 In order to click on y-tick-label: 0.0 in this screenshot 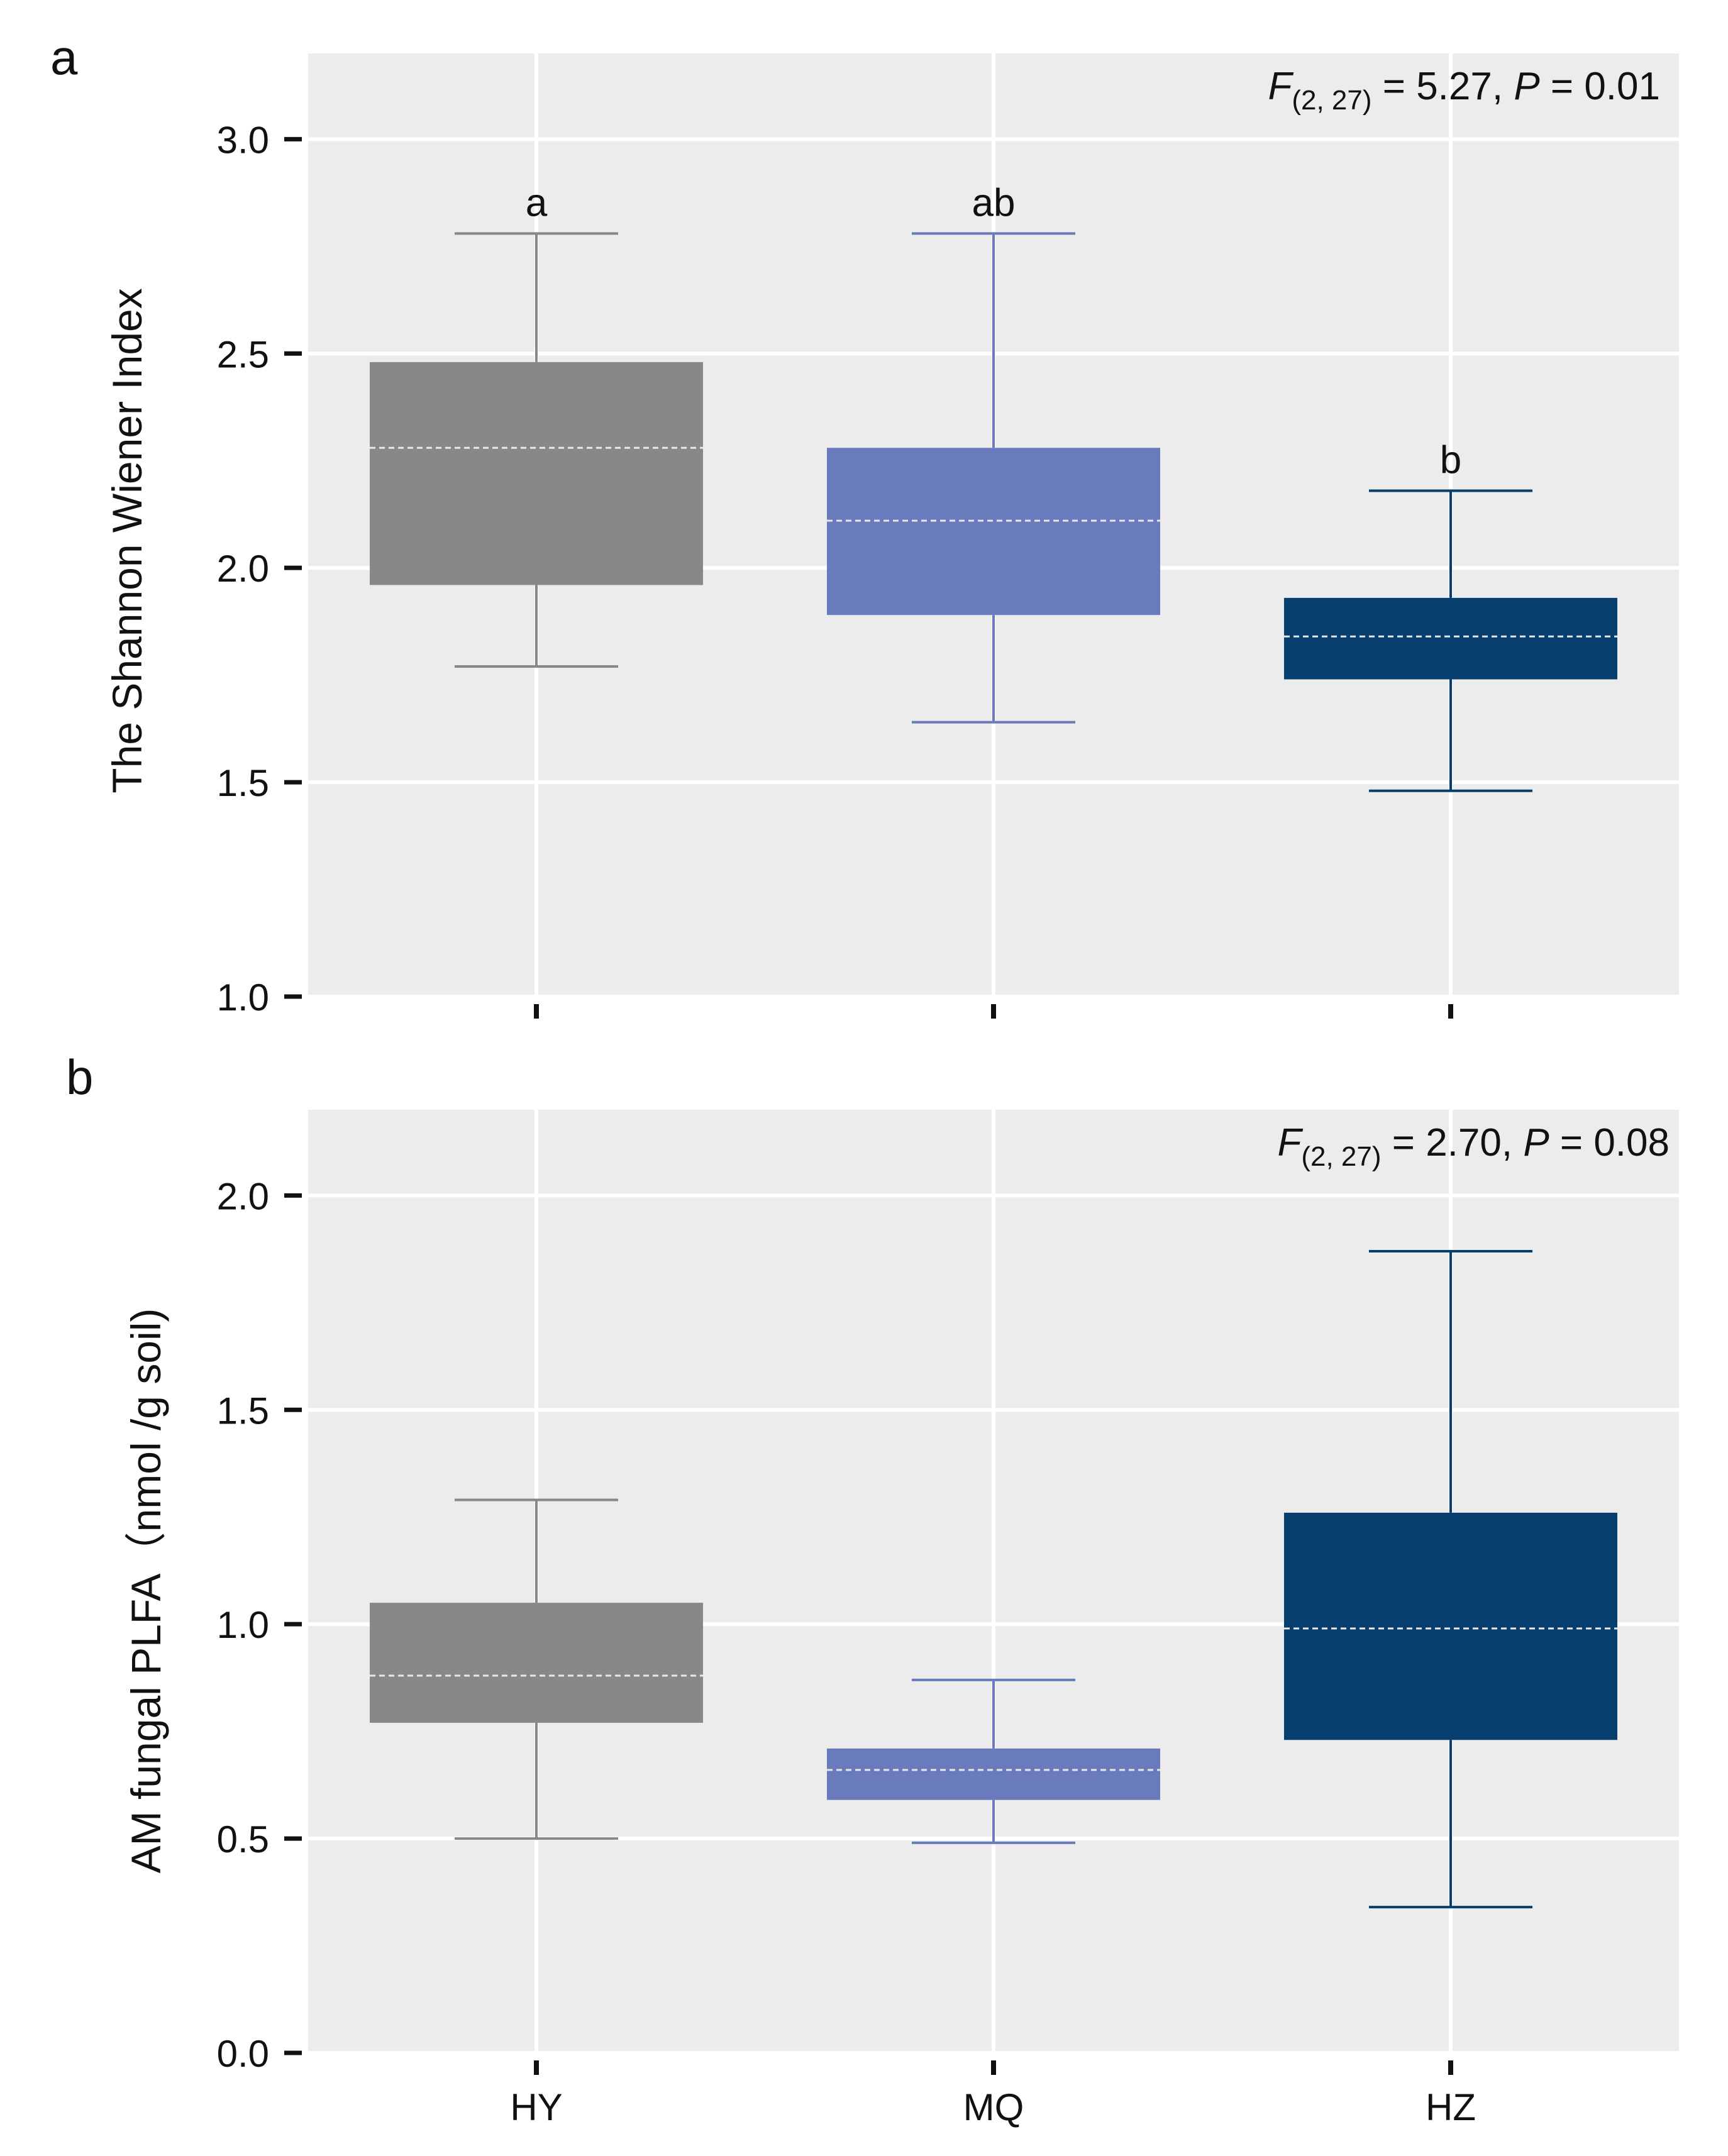, I will do `click(243, 2054)`.